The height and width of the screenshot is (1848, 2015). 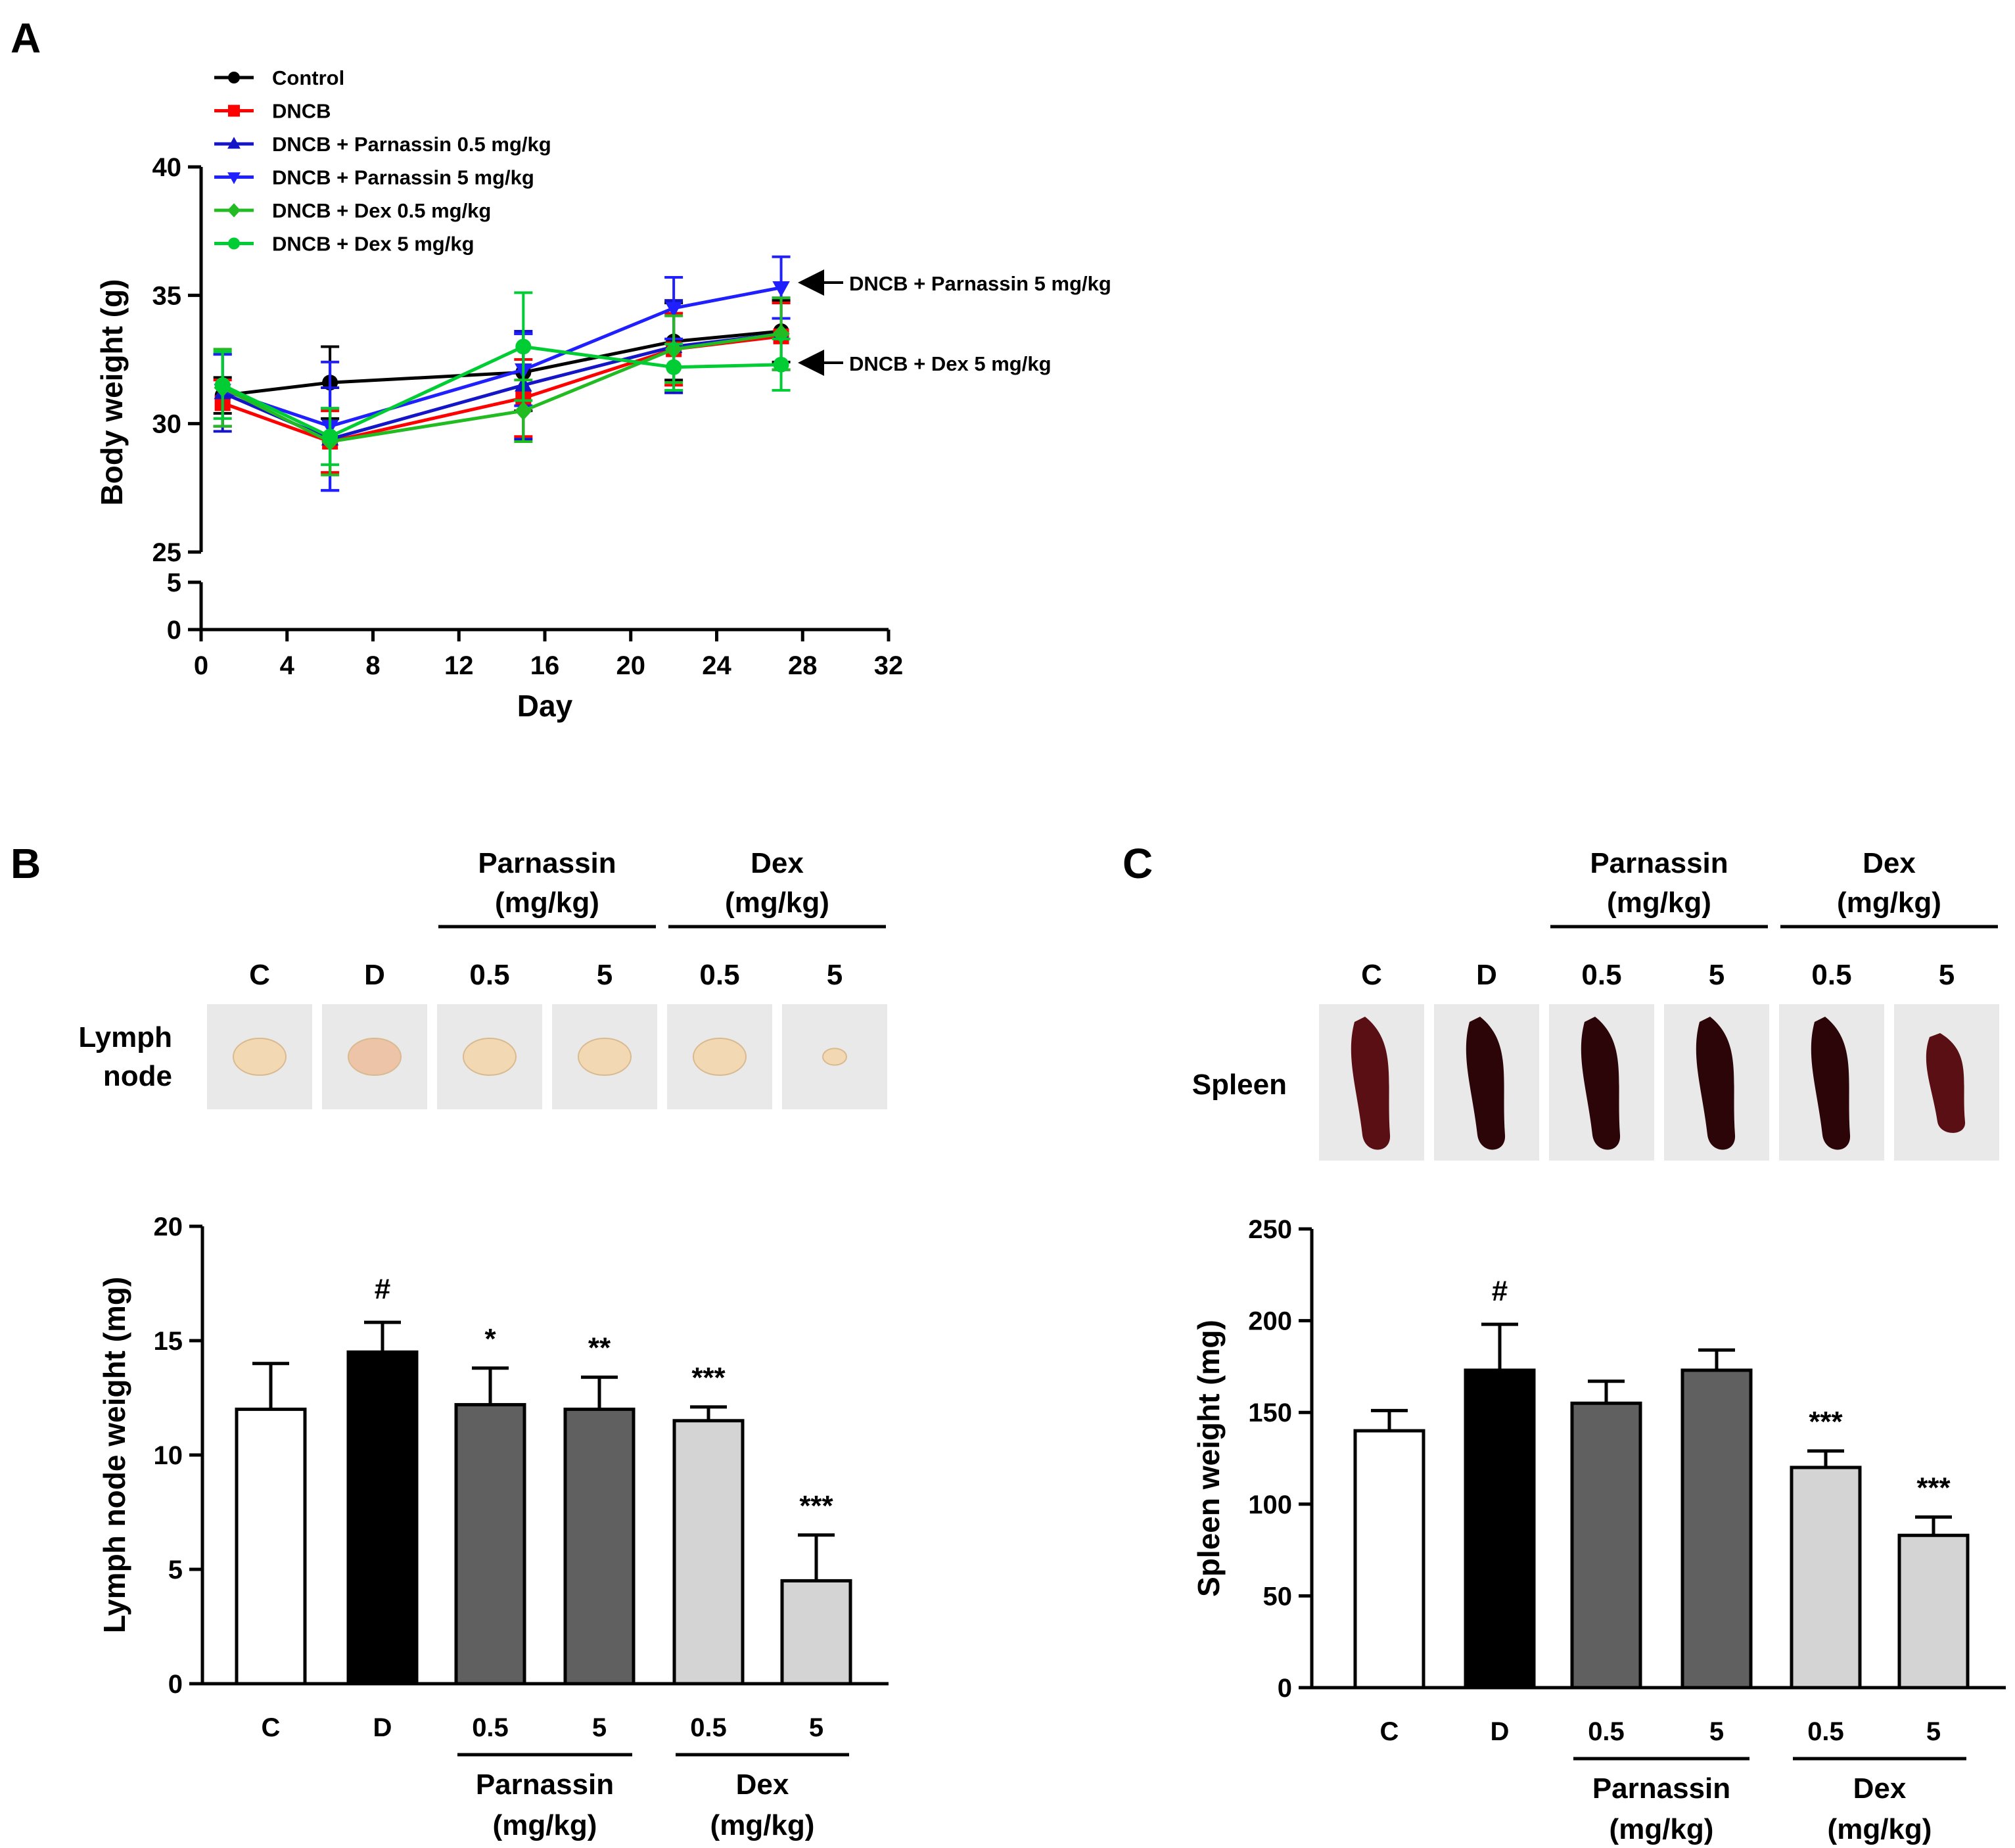 What do you see at coordinates (308, 77) in the screenshot?
I see `legend-label: Control` at bounding box center [308, 77].